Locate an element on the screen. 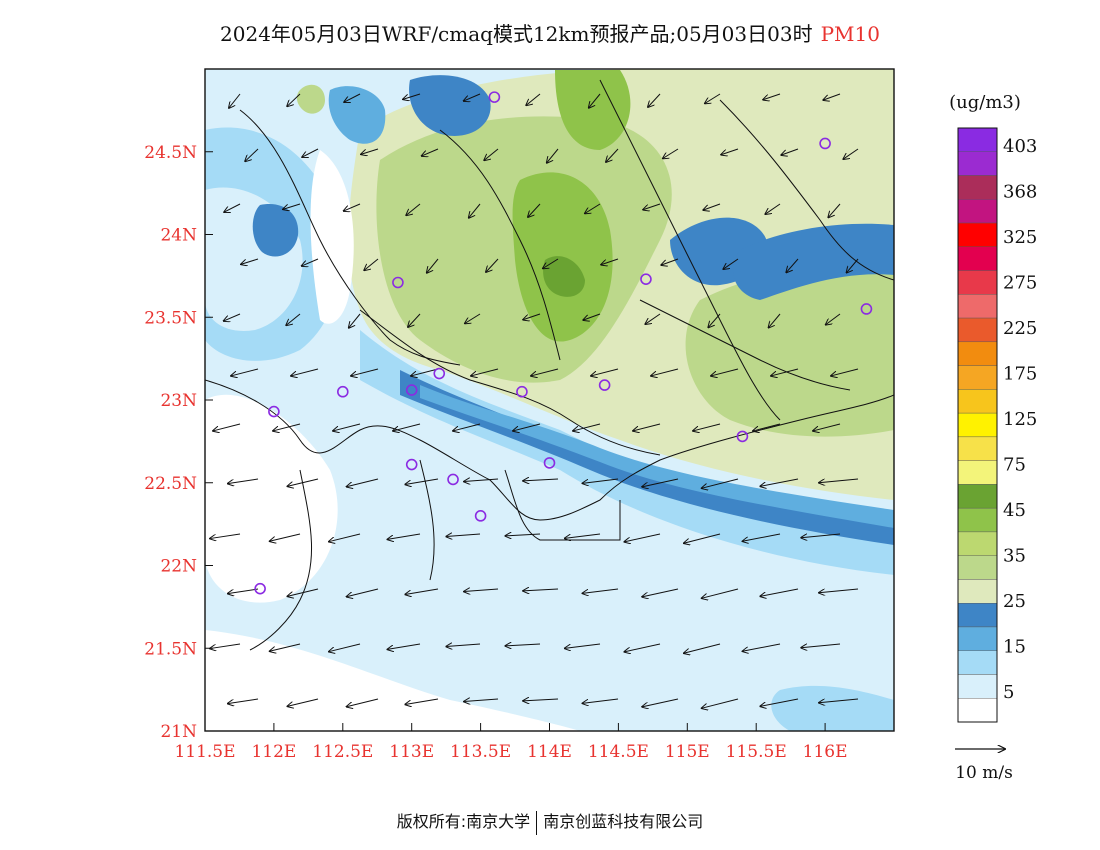 This screenshot has width=1100, height=850. colorbar-label: 15 is located at coordinates (1014, 647).